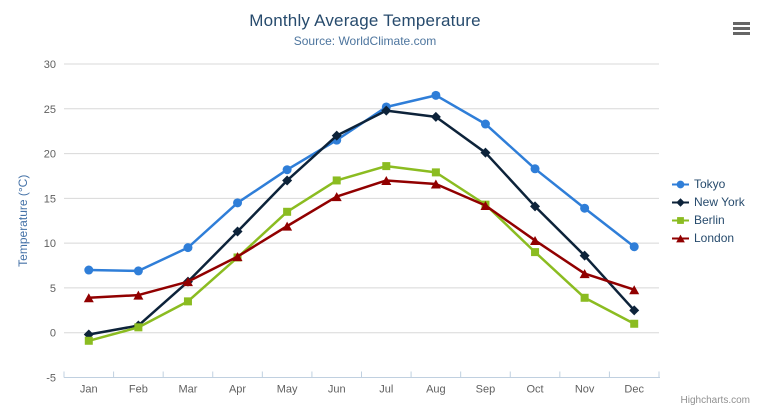  Describe the element at coordinates (50, 244) in the screenshot. I see `y-axis-label: 10` at that location.